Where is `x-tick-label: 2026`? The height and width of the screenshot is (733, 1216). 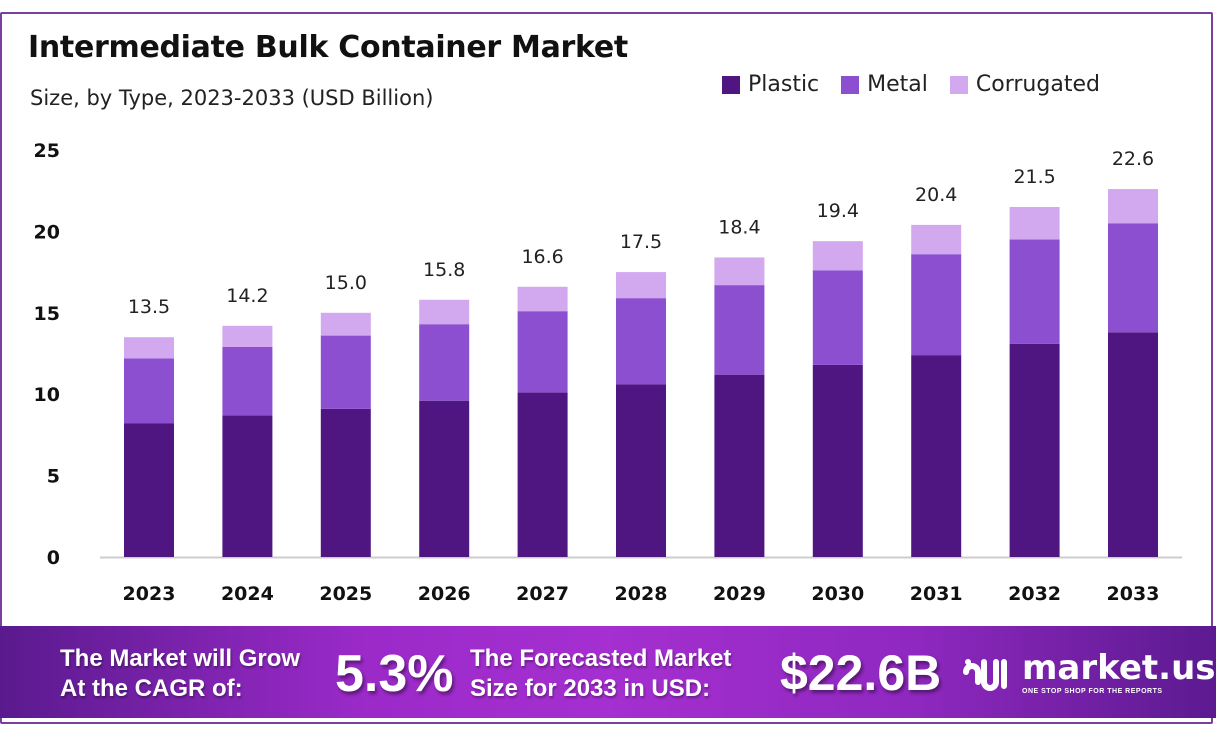
x-tick-label: 2026 is located at coordinates (444, 594).